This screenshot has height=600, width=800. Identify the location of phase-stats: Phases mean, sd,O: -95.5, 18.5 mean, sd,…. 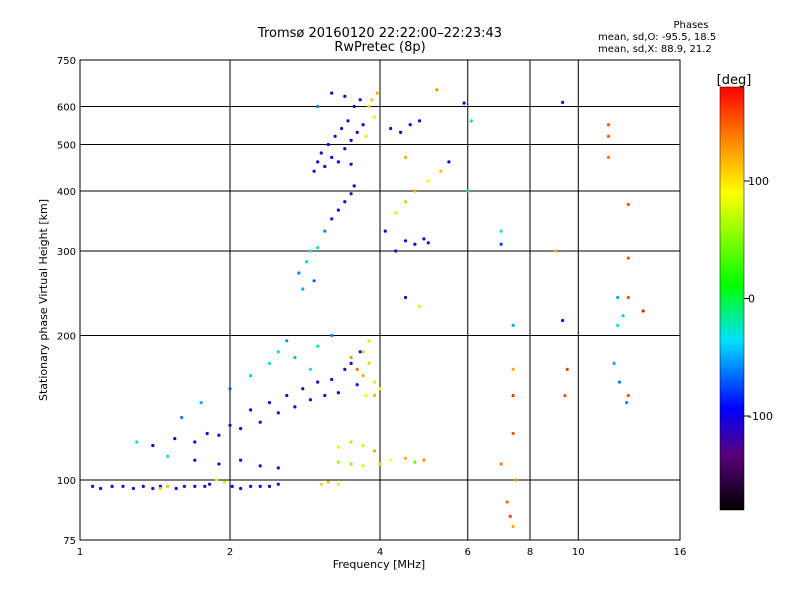
(677, 38).